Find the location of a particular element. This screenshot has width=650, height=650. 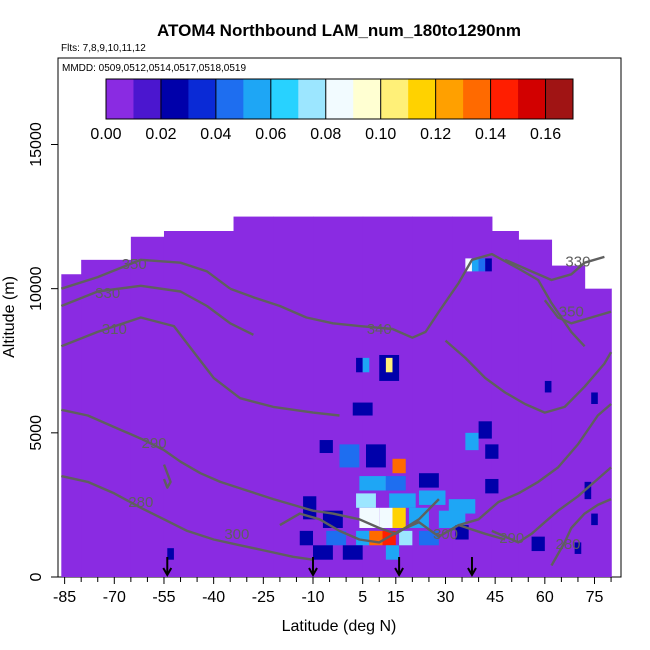

y-axis-label: Altitude (m) is located at coordinates (9, 317).